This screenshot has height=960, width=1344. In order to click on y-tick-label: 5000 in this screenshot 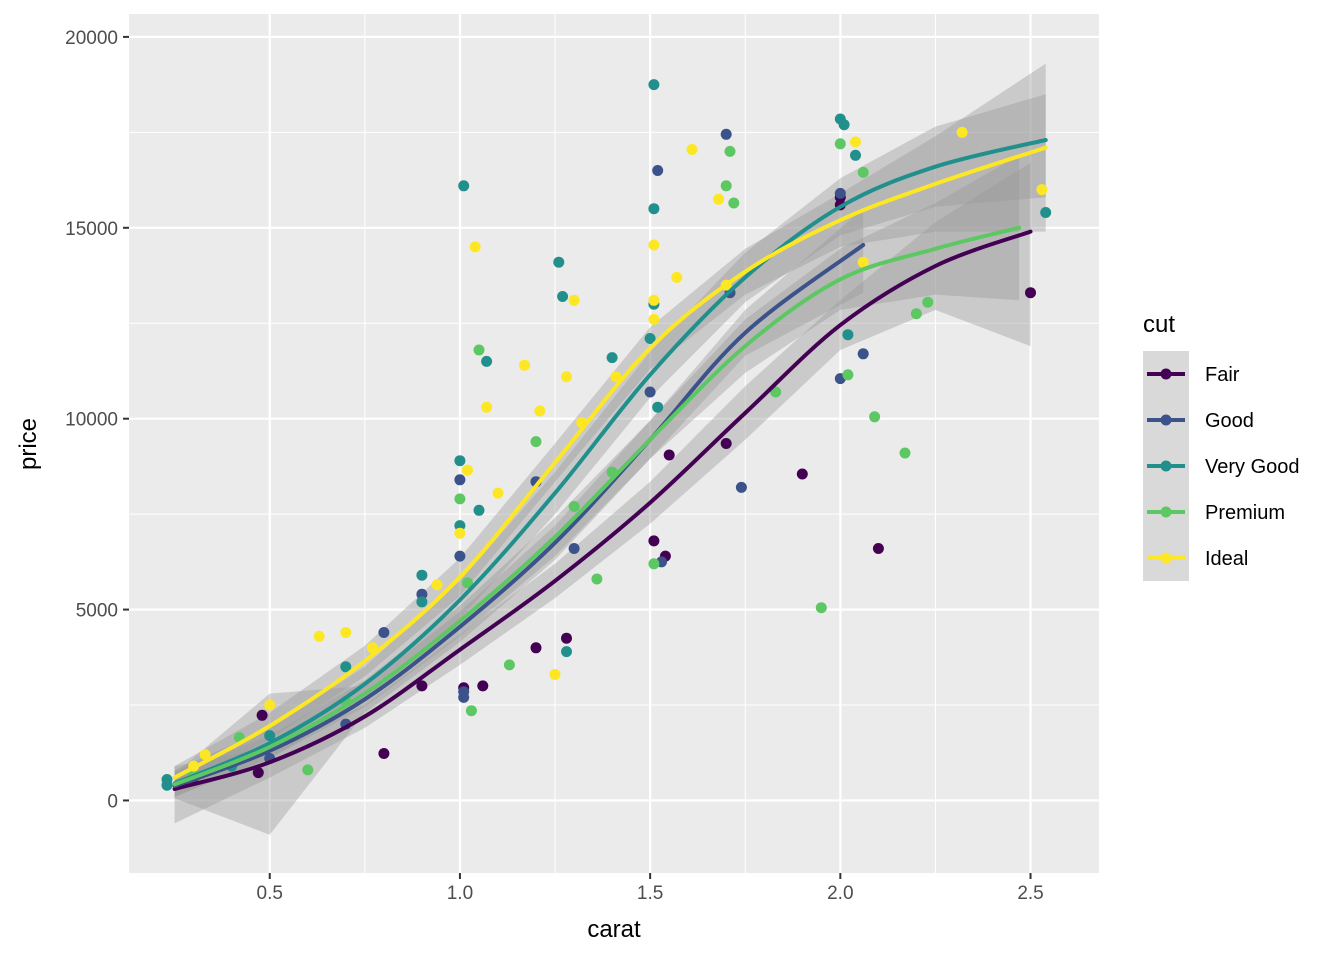, I will do `click(97, 611)`.